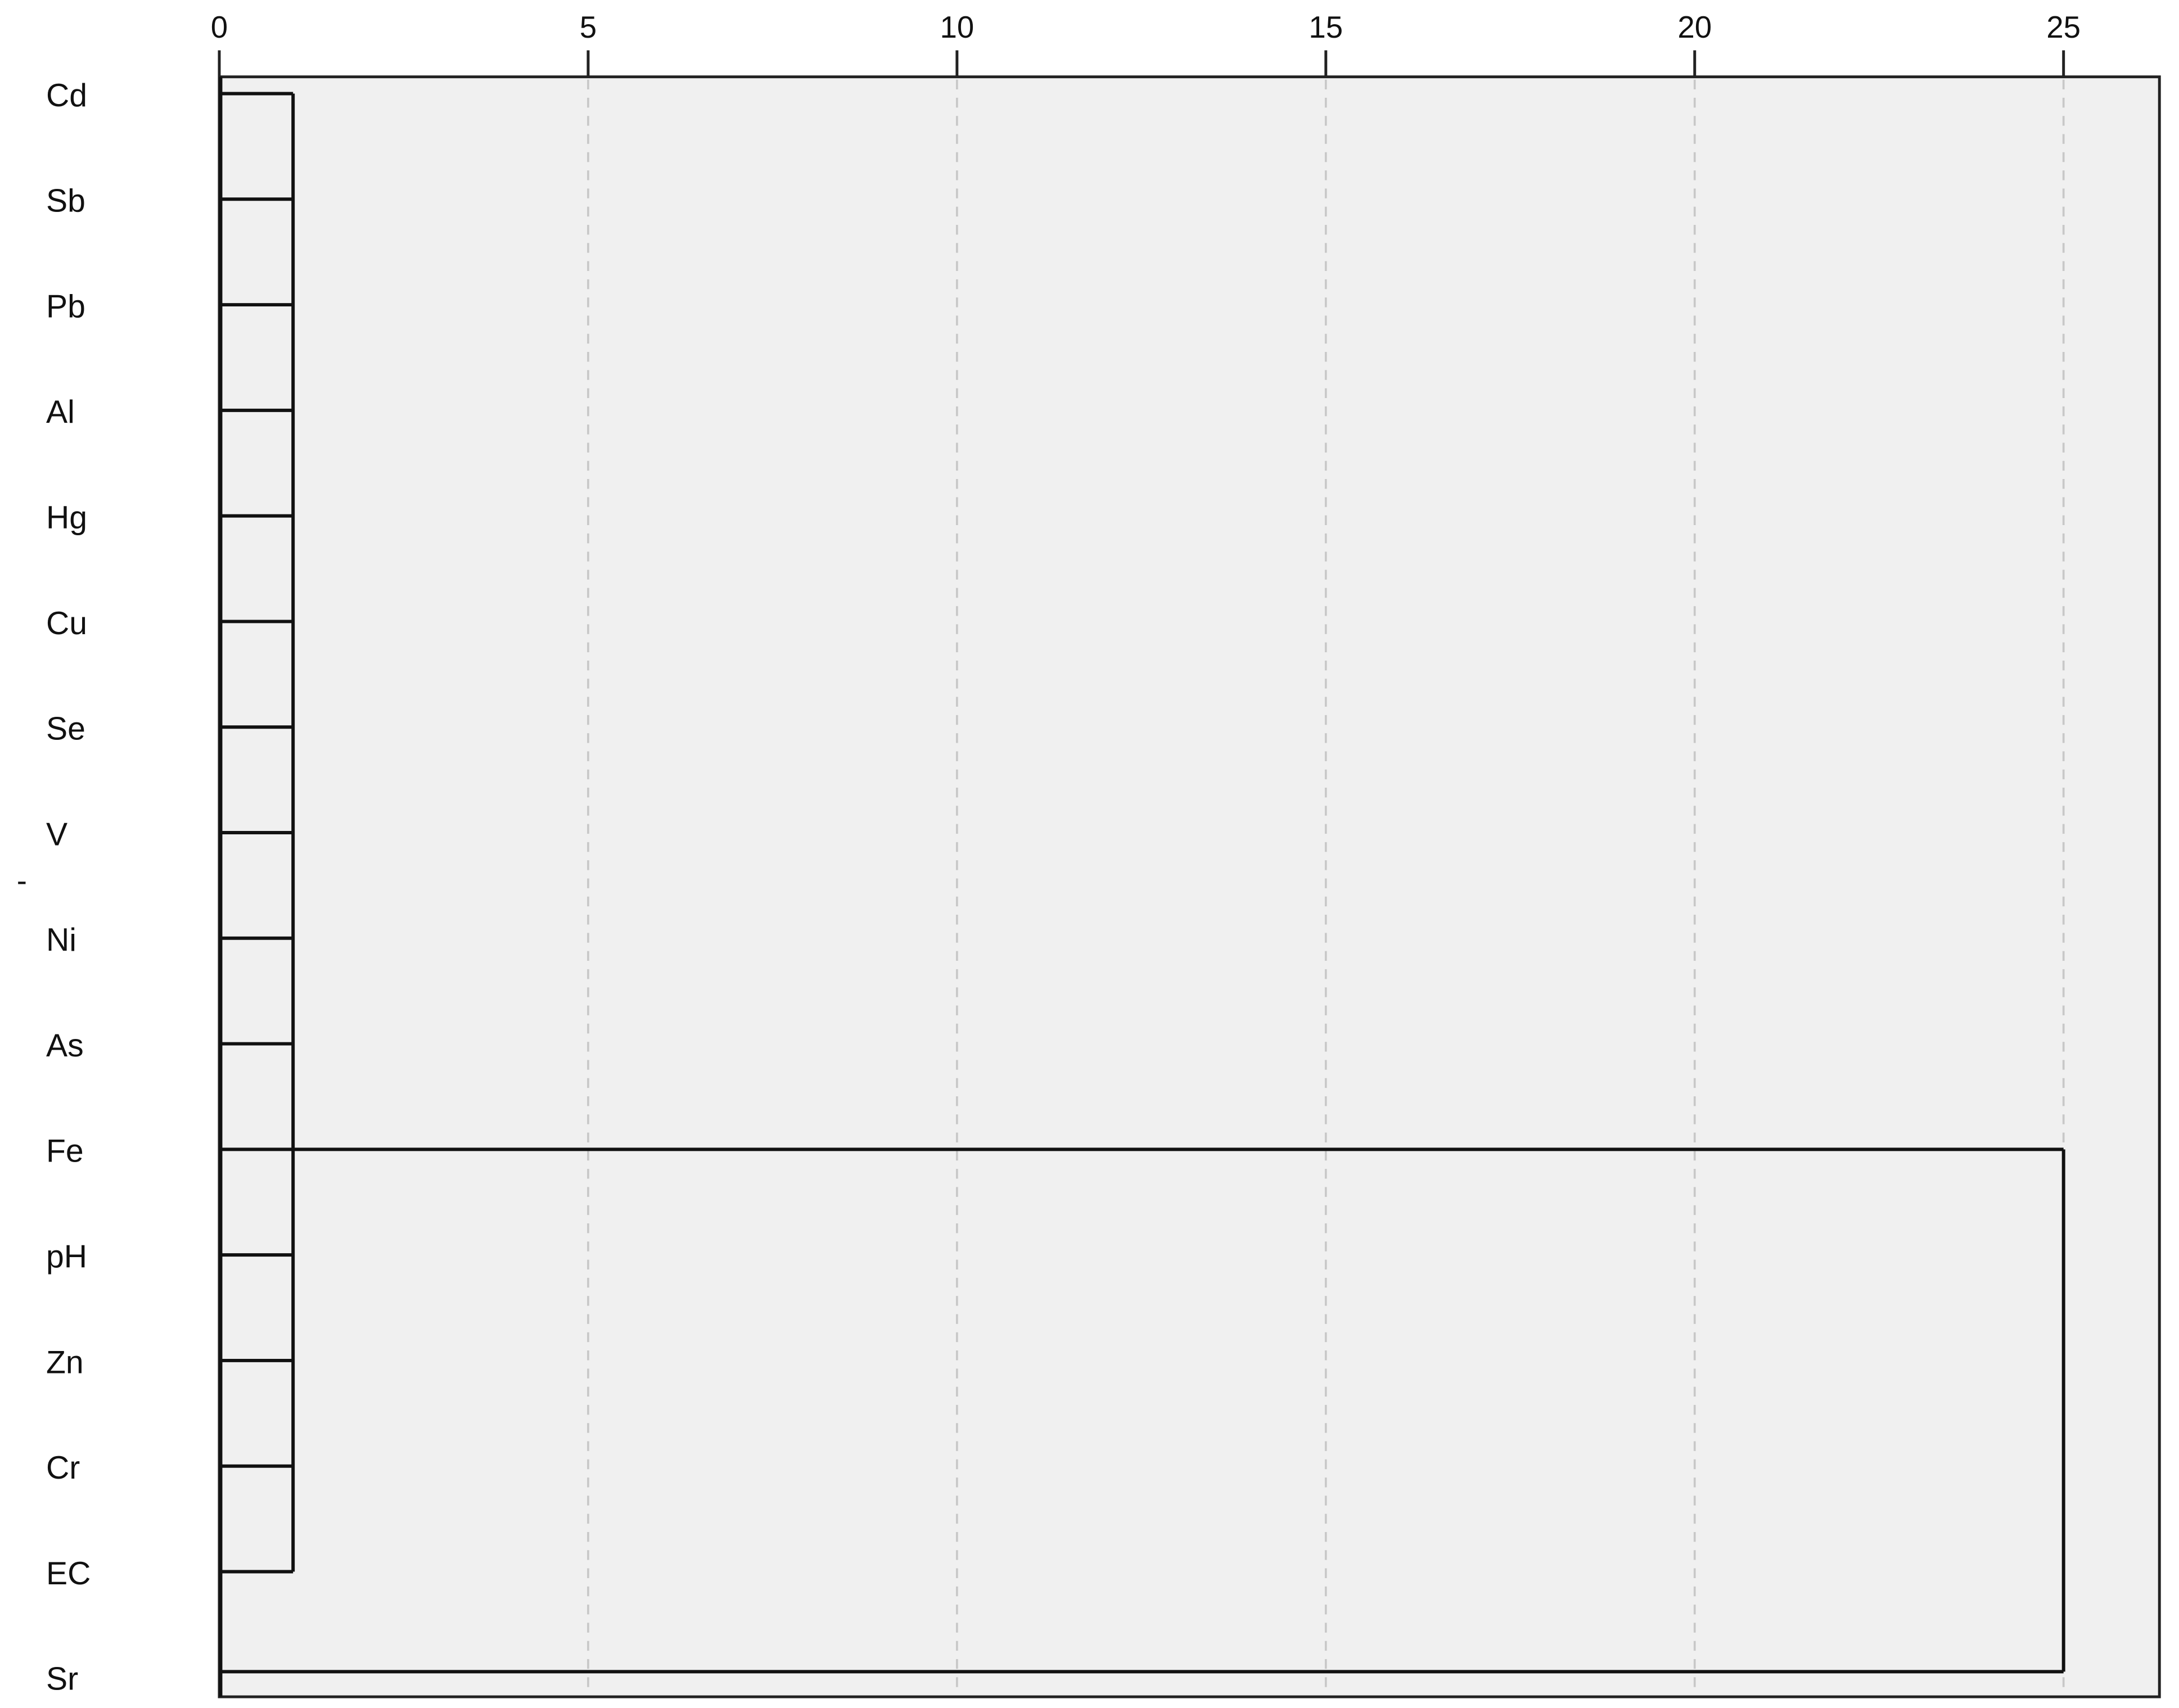  I want to click on x-tick-label: 0, so click(219, 27).